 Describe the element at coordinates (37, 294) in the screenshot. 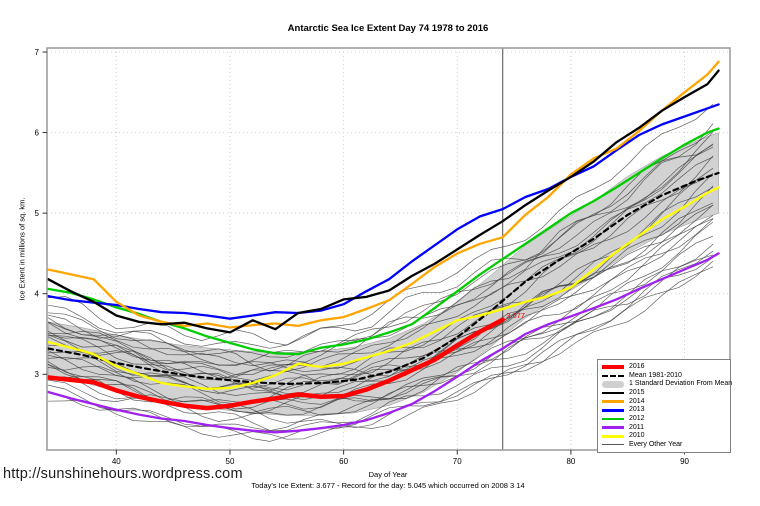

I see `y-tick-label-4: 4` at that location.